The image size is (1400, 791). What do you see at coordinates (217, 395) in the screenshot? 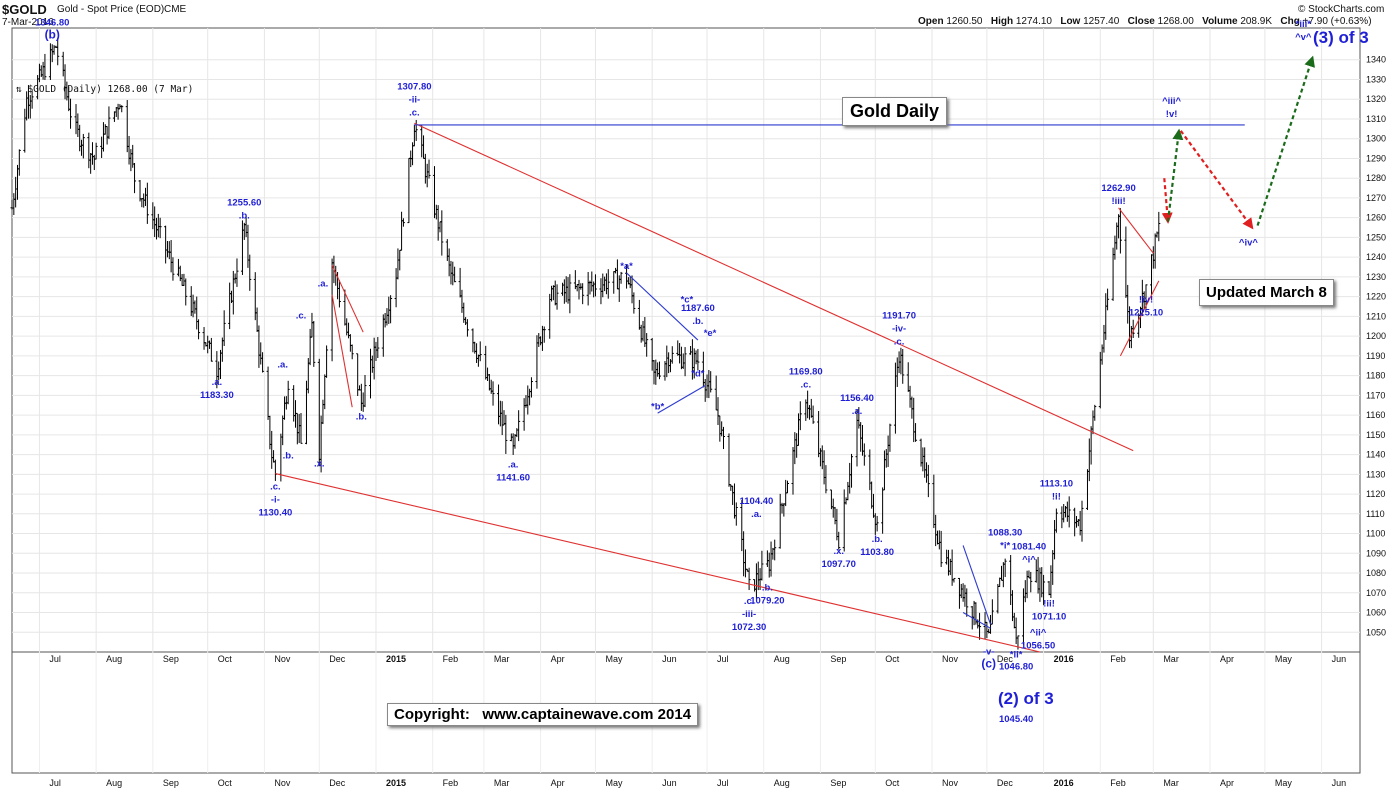
I see `wave-label: 1183.30` at bounding box center [217, 395].